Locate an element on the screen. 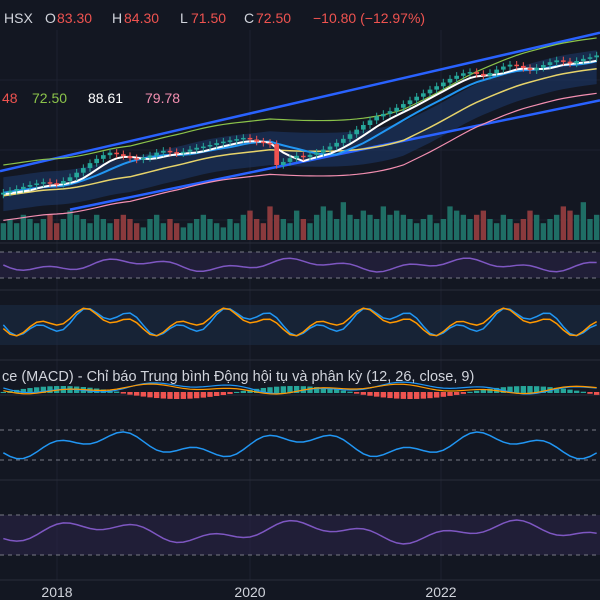 The height and width of the screenshot is (600, 600). high-label: H is located at coordinates (117, 18).